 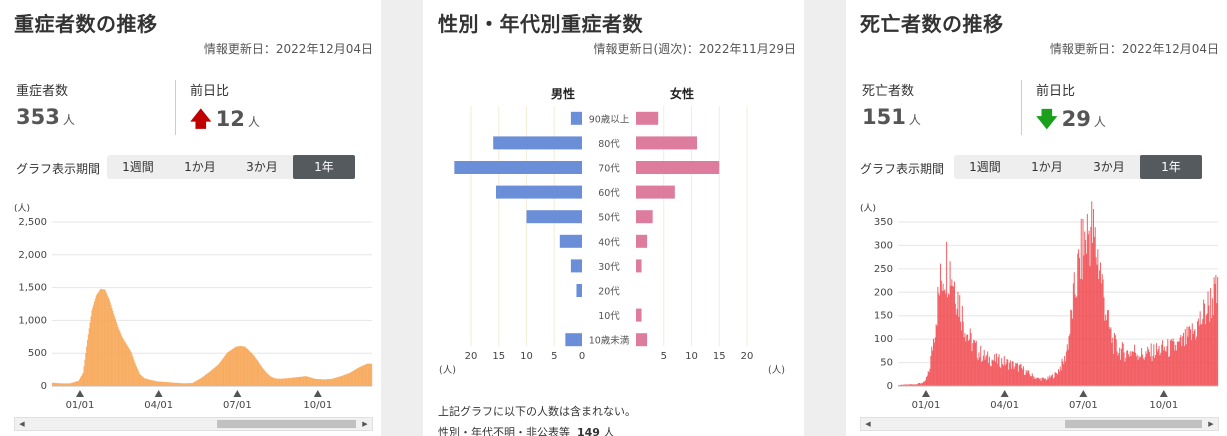 I want to click on x-tick-label: 10/01, so click(x=317, y=405).